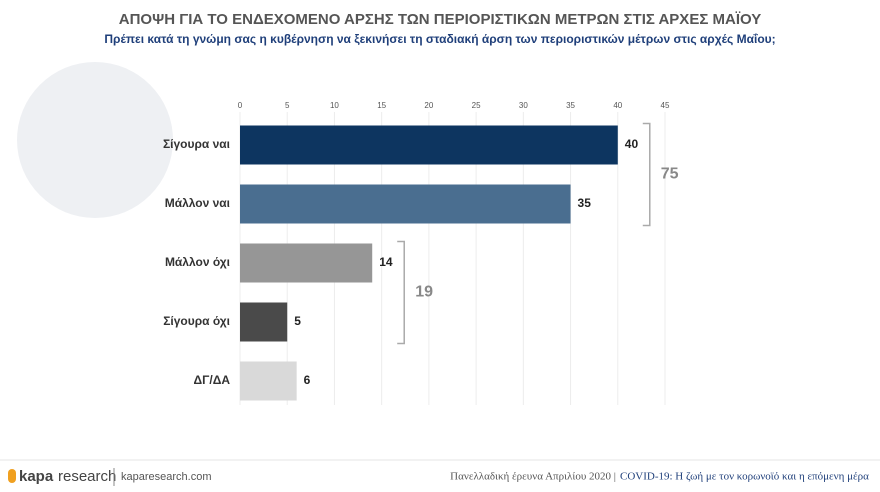 This screenshot has width=880, height=492. I want to click on logo-light: research, so click(87, 476).